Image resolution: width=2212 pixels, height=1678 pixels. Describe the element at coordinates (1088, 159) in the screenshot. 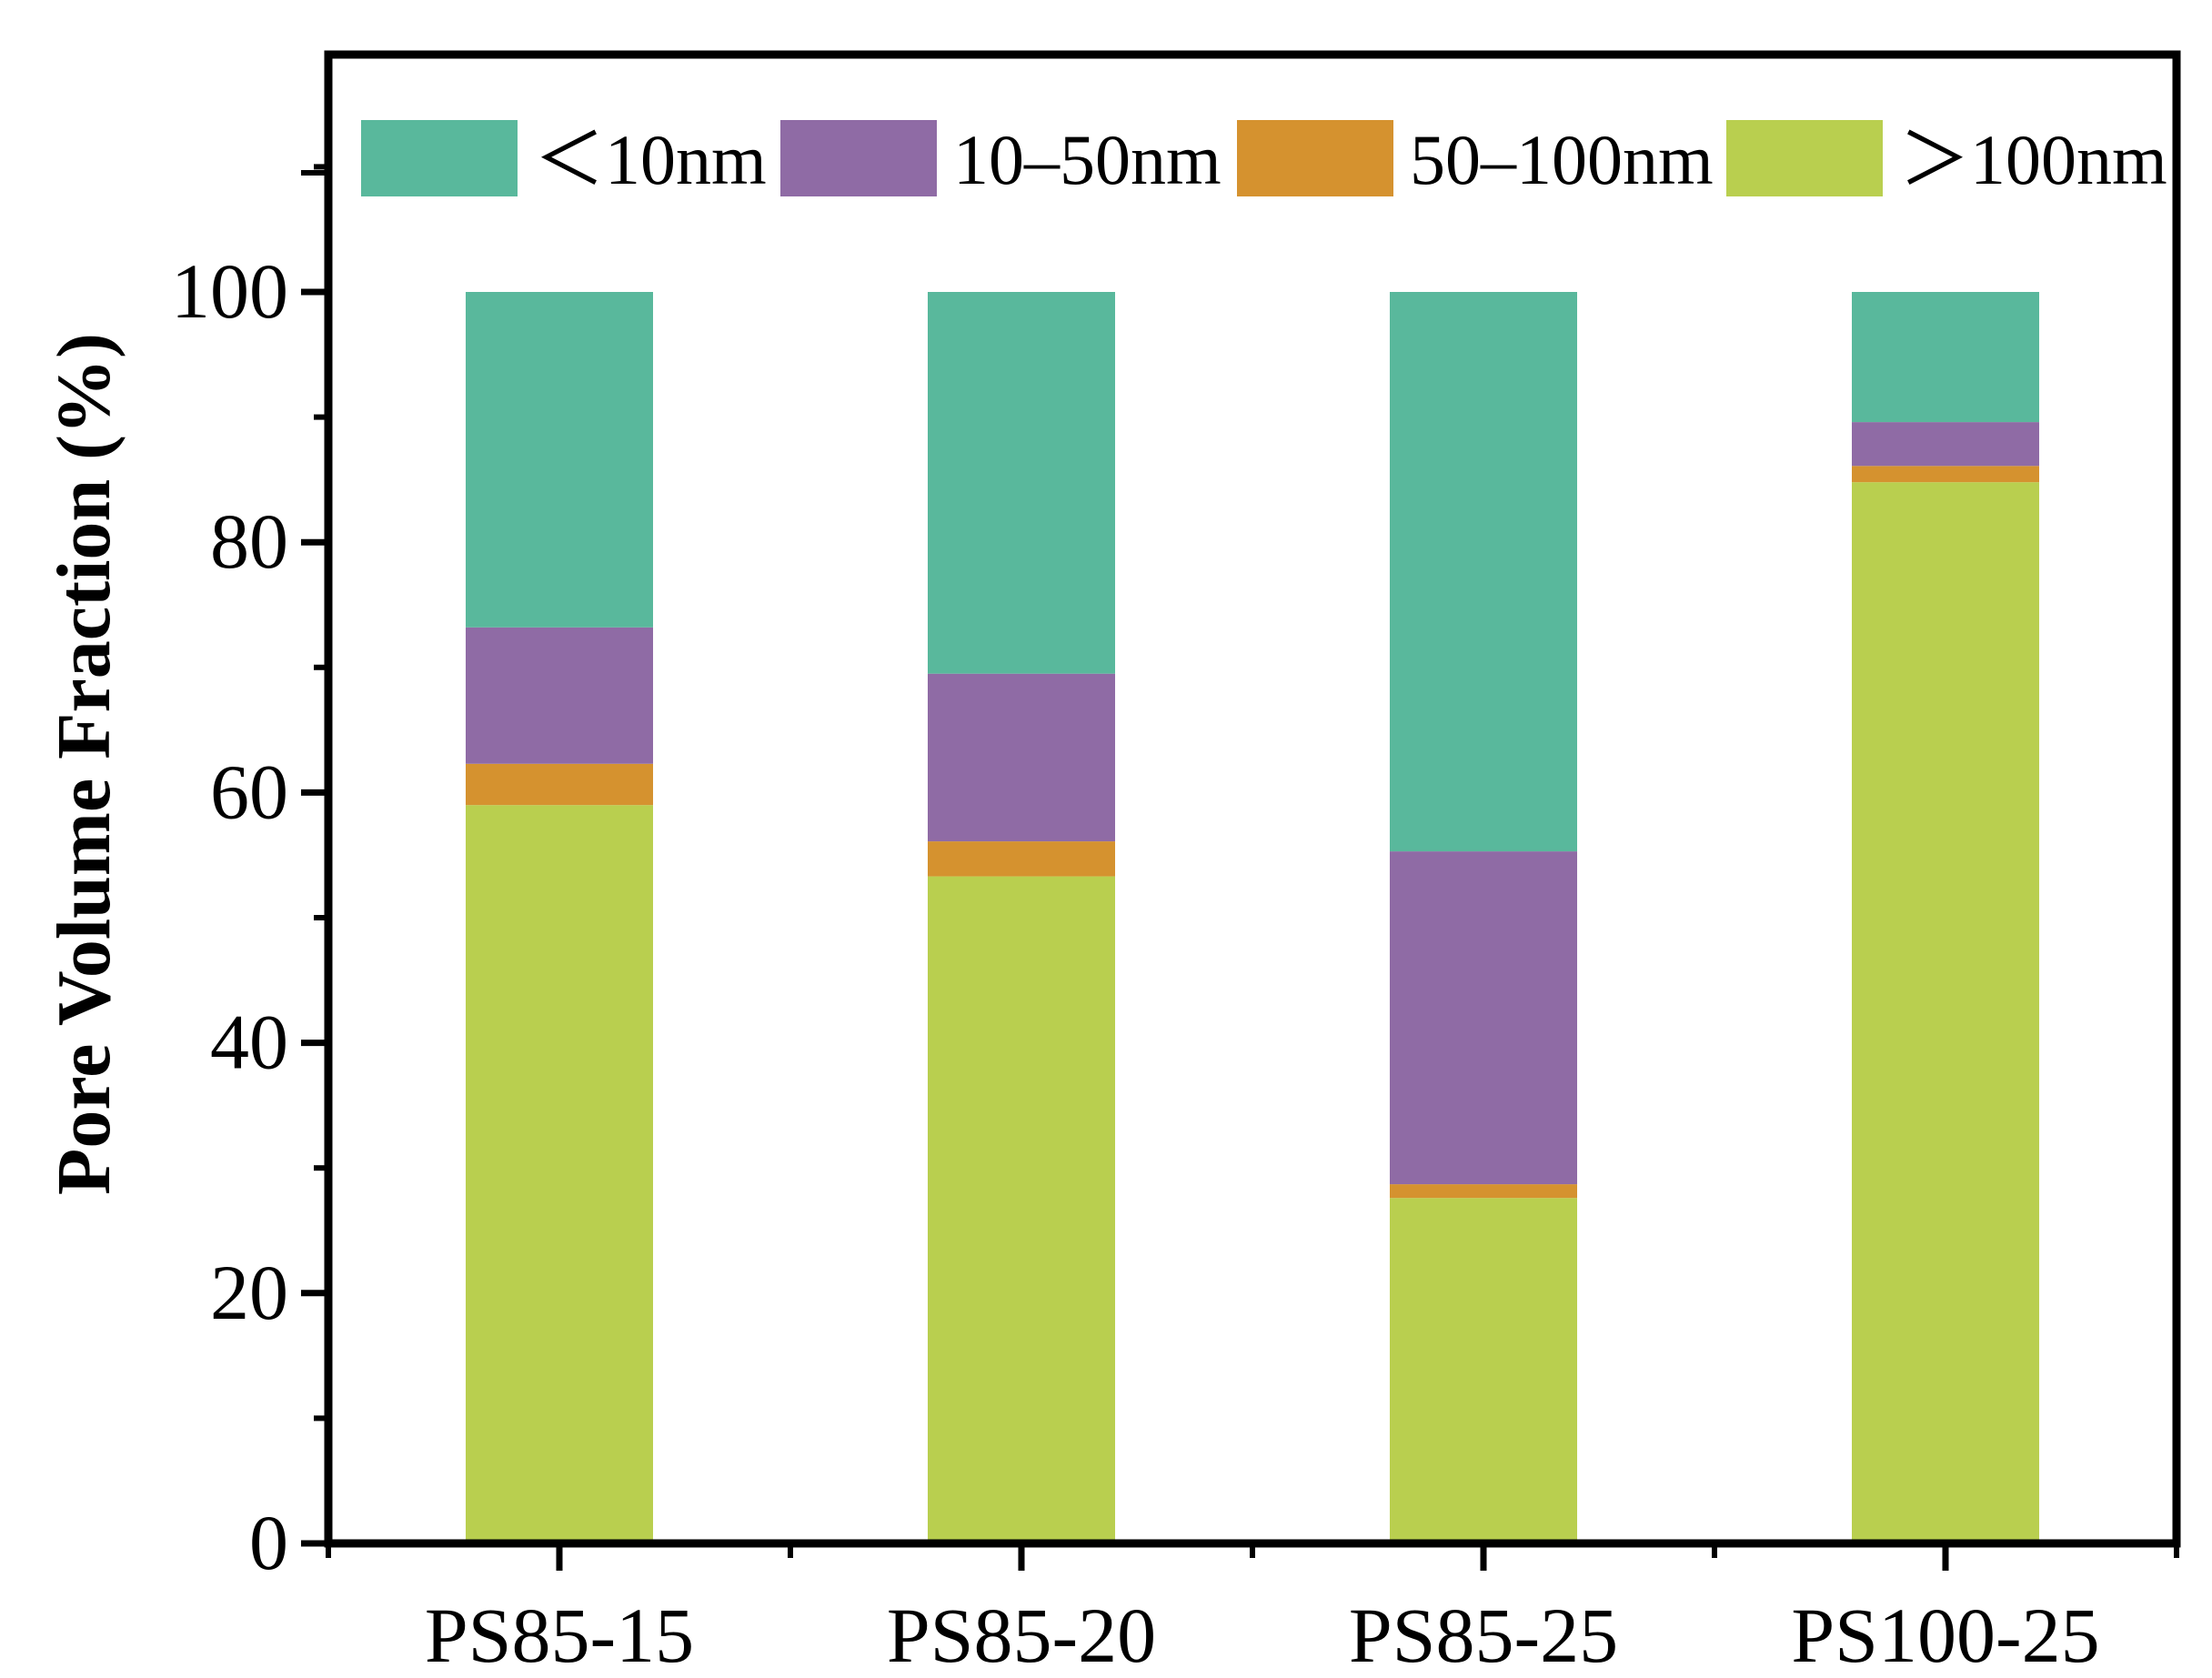

I see `legend-label-10-50nm: 10–50nm` at that location.